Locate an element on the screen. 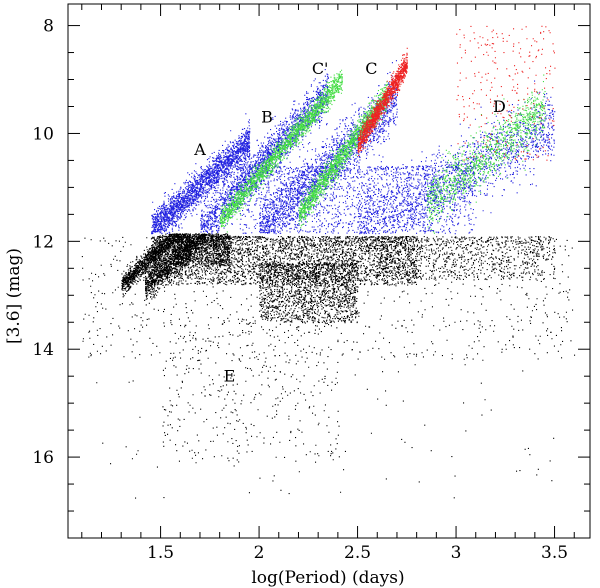 This screenshot has height=588, width=600. sequence-label: E is located at coordinates (230, 376).